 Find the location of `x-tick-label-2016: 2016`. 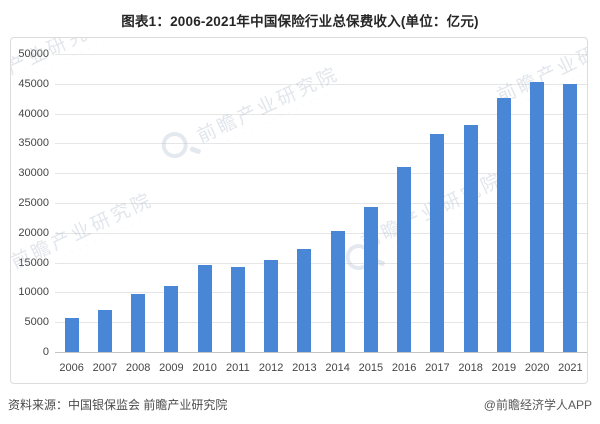

x-tick-label-2016: 2016 is located at coordinates (404, 368).